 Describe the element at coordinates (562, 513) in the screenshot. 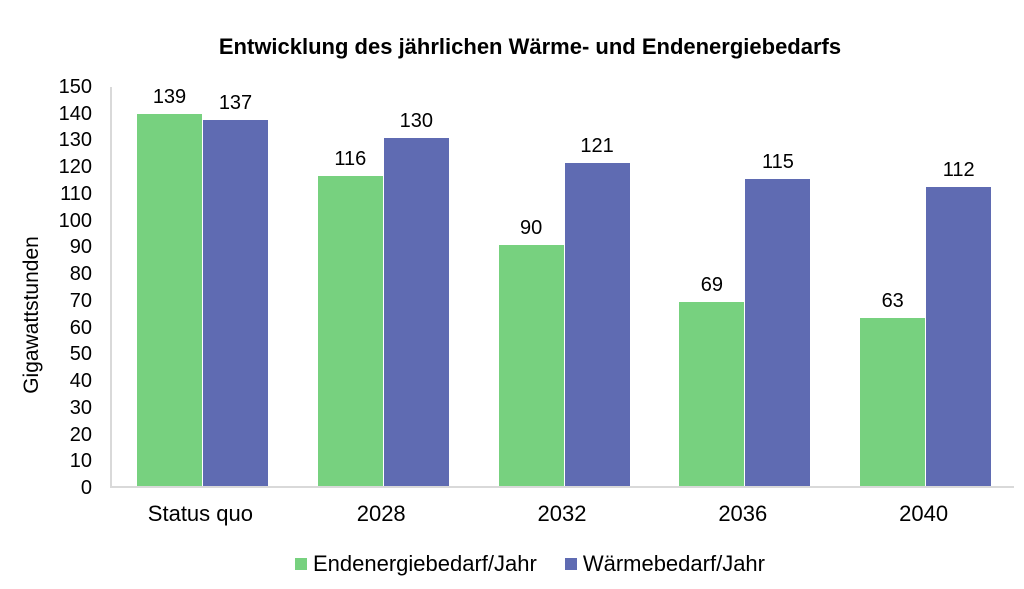

I see `x-axis-label-2032: 2032` at that location.